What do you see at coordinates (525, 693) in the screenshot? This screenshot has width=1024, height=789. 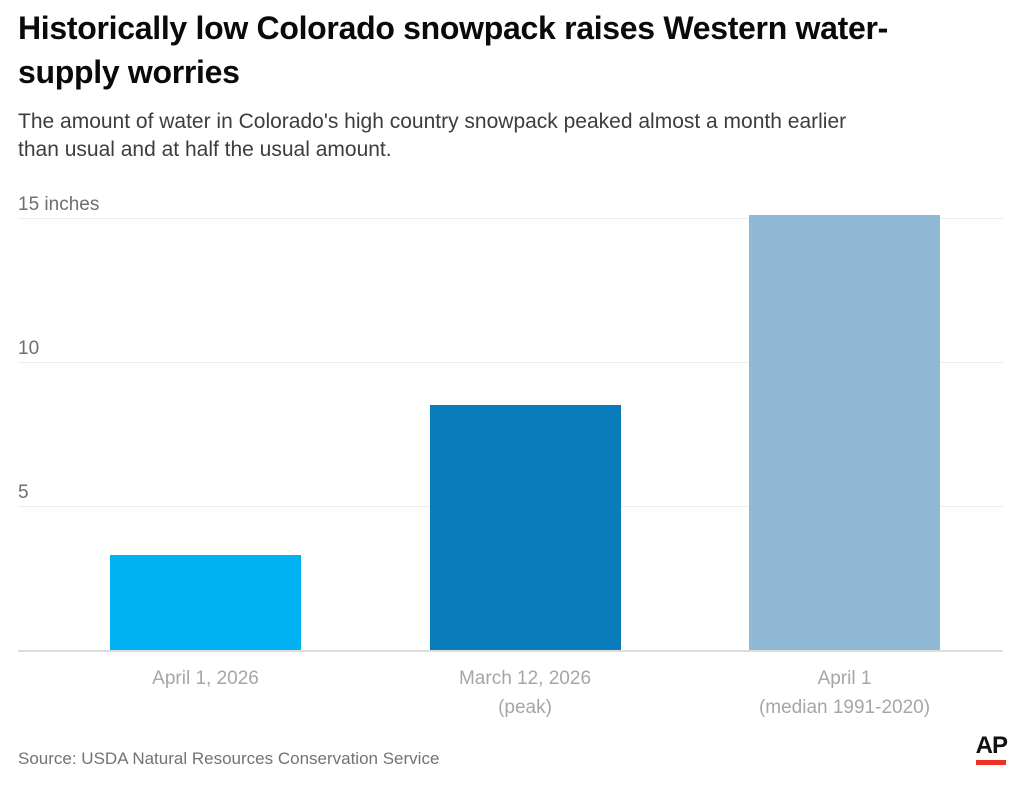 I see `x-axis-category-label: March 12, 2026 (peak)` at bounding box center [525, 693].